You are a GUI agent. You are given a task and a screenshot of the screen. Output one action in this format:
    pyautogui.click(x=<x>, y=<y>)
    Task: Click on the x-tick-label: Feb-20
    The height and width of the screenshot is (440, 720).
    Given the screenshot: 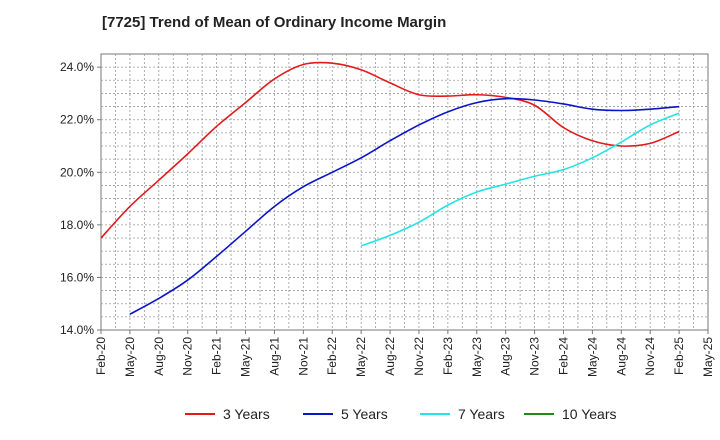 What is the action you would take?
    pyautogui.click(x=101, y=356)
    